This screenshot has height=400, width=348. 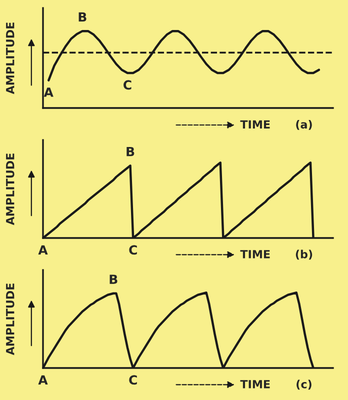 I want to click on text: (a), so click(x=304, y=125).